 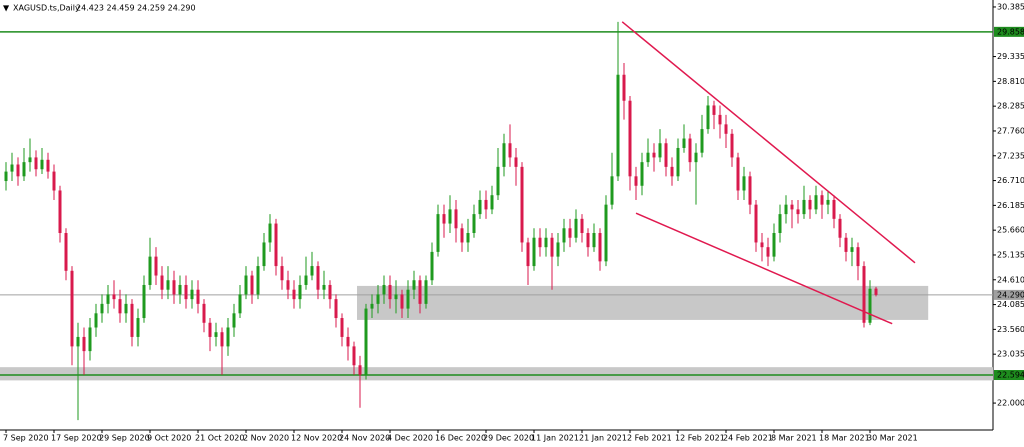 What do you see at coordinates (1010, 230) in the screenshot?
I see `y-tick-label: 25.660` at bounding box center [1010, 230].